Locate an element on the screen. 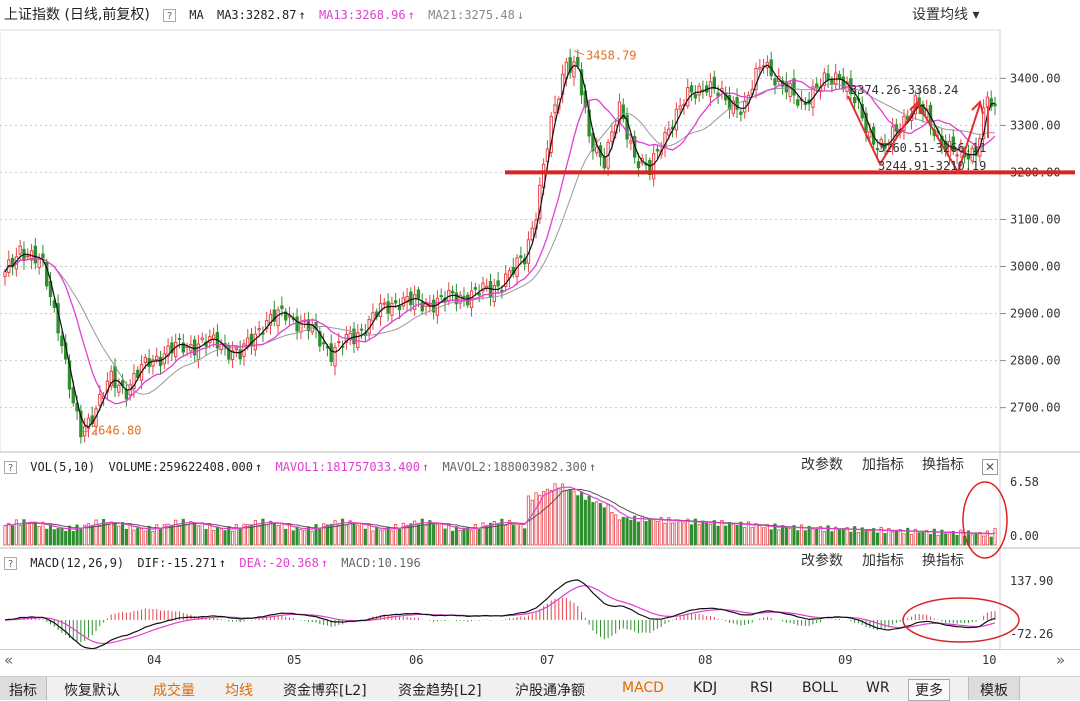 The image size is (1080, 701). price-tick-label: 2900.00 is located at coordinates (1035, 314).